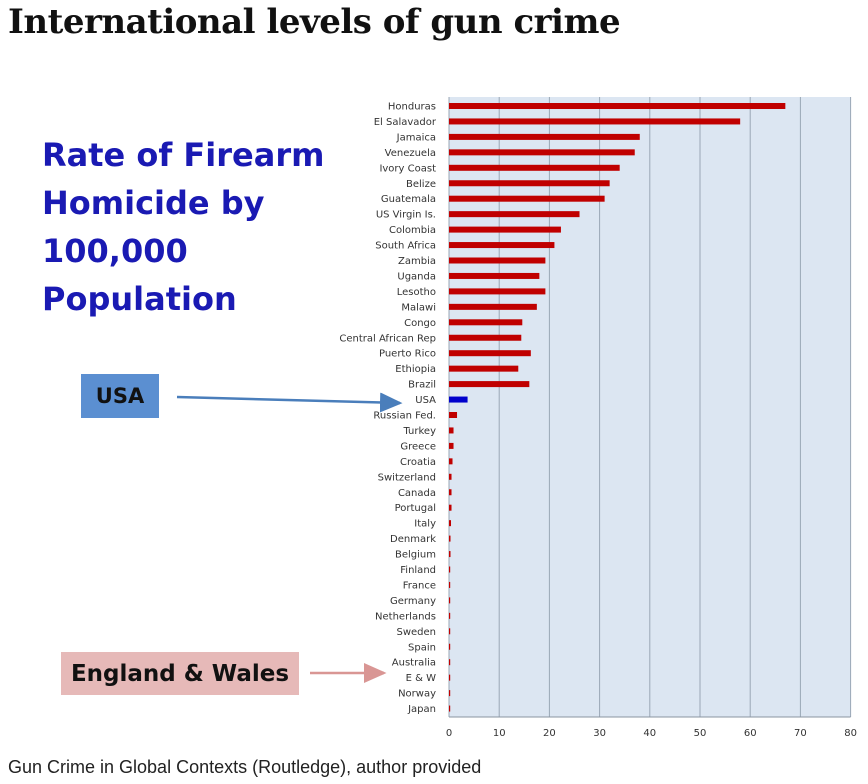 The image size is (868, 784). What do you see at coordinates (450, 662) in the screenshot?
I see `bar-australia` at bounding box center [450, 662].